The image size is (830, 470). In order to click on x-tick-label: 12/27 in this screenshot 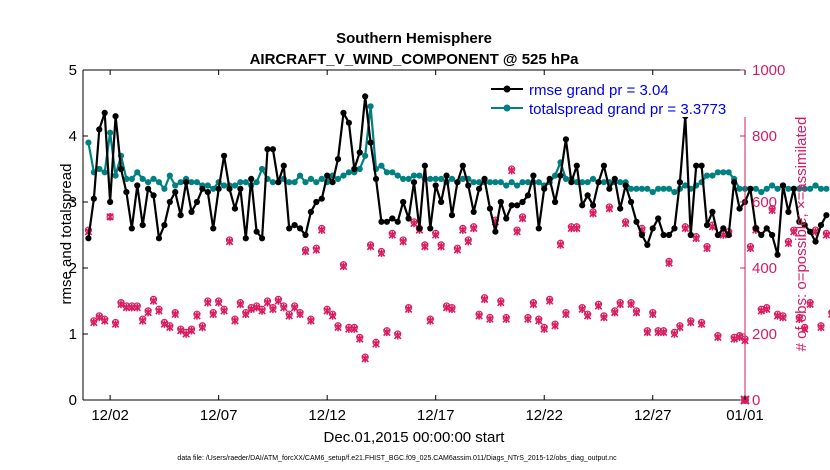, I will do `click(653, 415)`.